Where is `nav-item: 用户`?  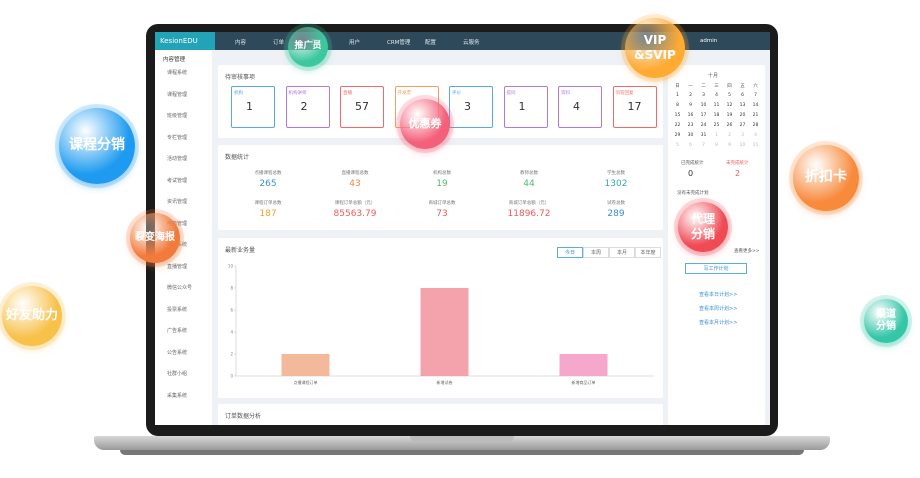
nav-item: 用户 is located at coordinates (355, 43).